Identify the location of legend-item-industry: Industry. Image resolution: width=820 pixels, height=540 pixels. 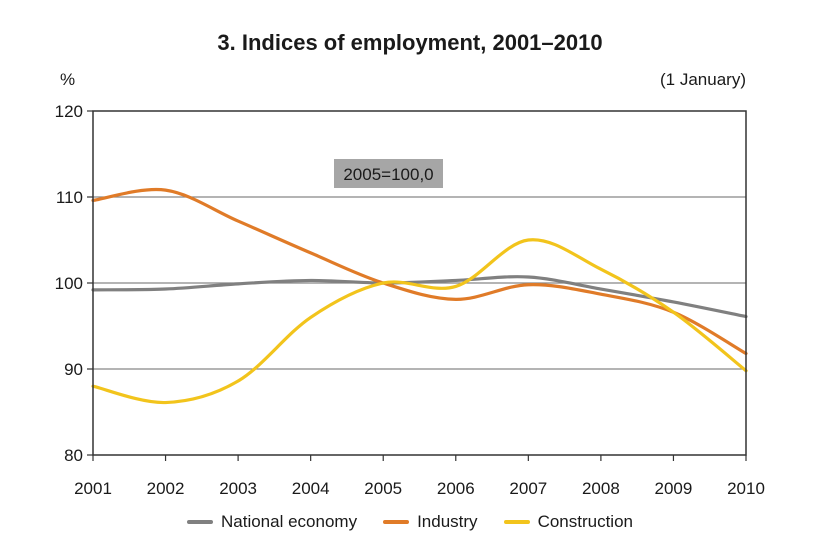
(430, 522).